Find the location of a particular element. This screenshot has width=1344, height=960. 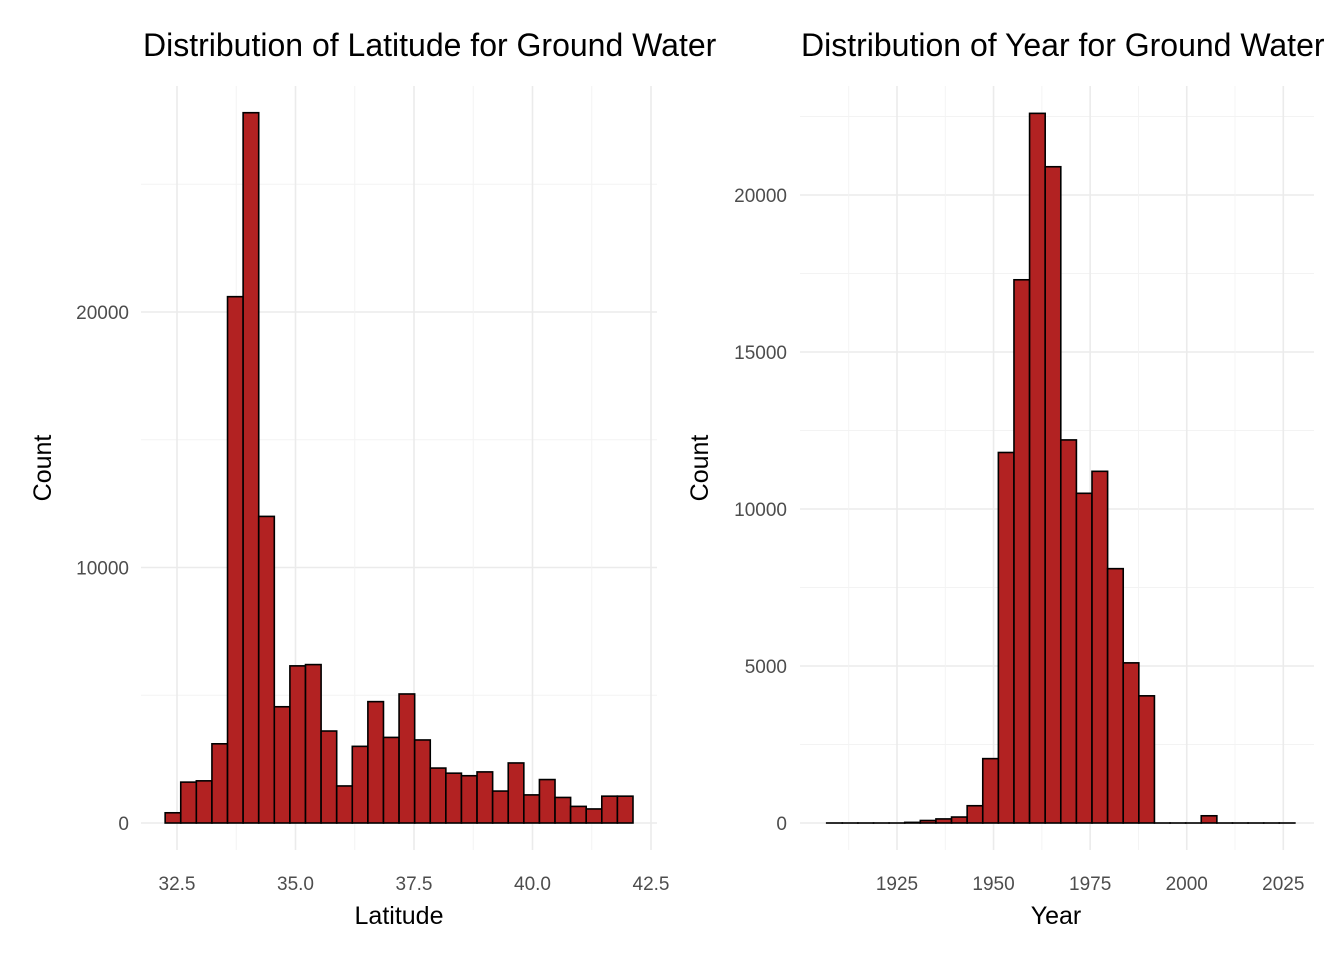

year-y-tick-labels: 0 5000 10000 15000 20000 is located at coordinates (760, 510).